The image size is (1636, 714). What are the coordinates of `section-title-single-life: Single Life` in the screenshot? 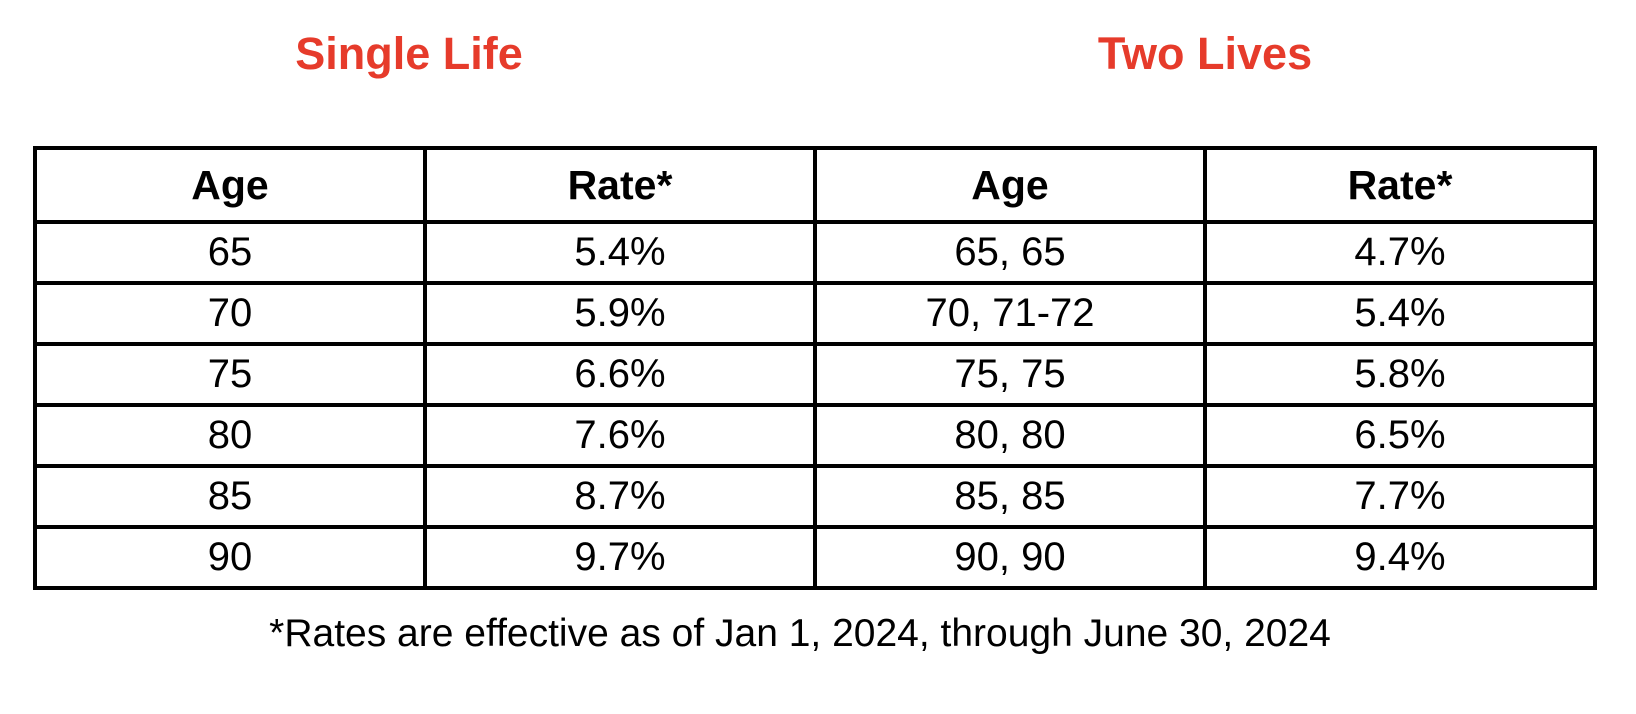 It's located at (409, 53).